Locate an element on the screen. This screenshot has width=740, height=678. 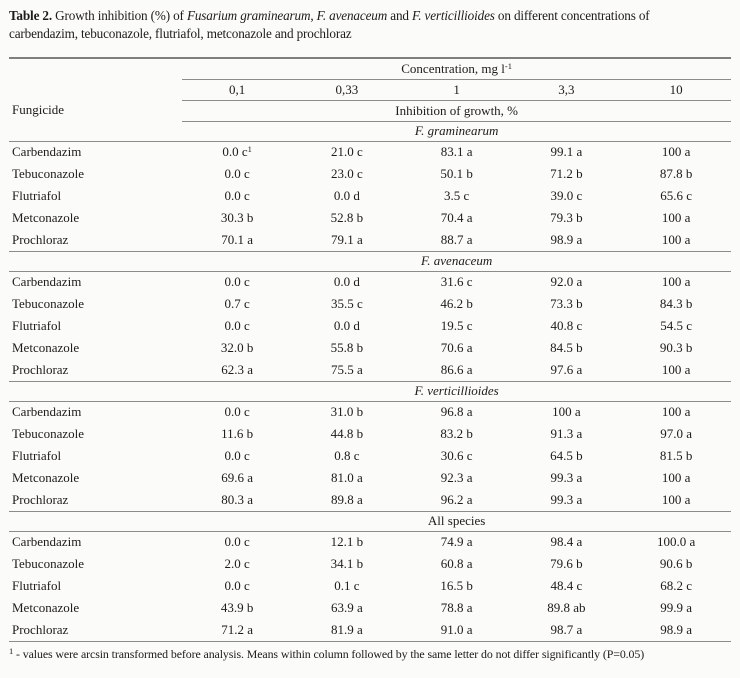
data-cell: 70.4 a is located at coordinates (456, 217).